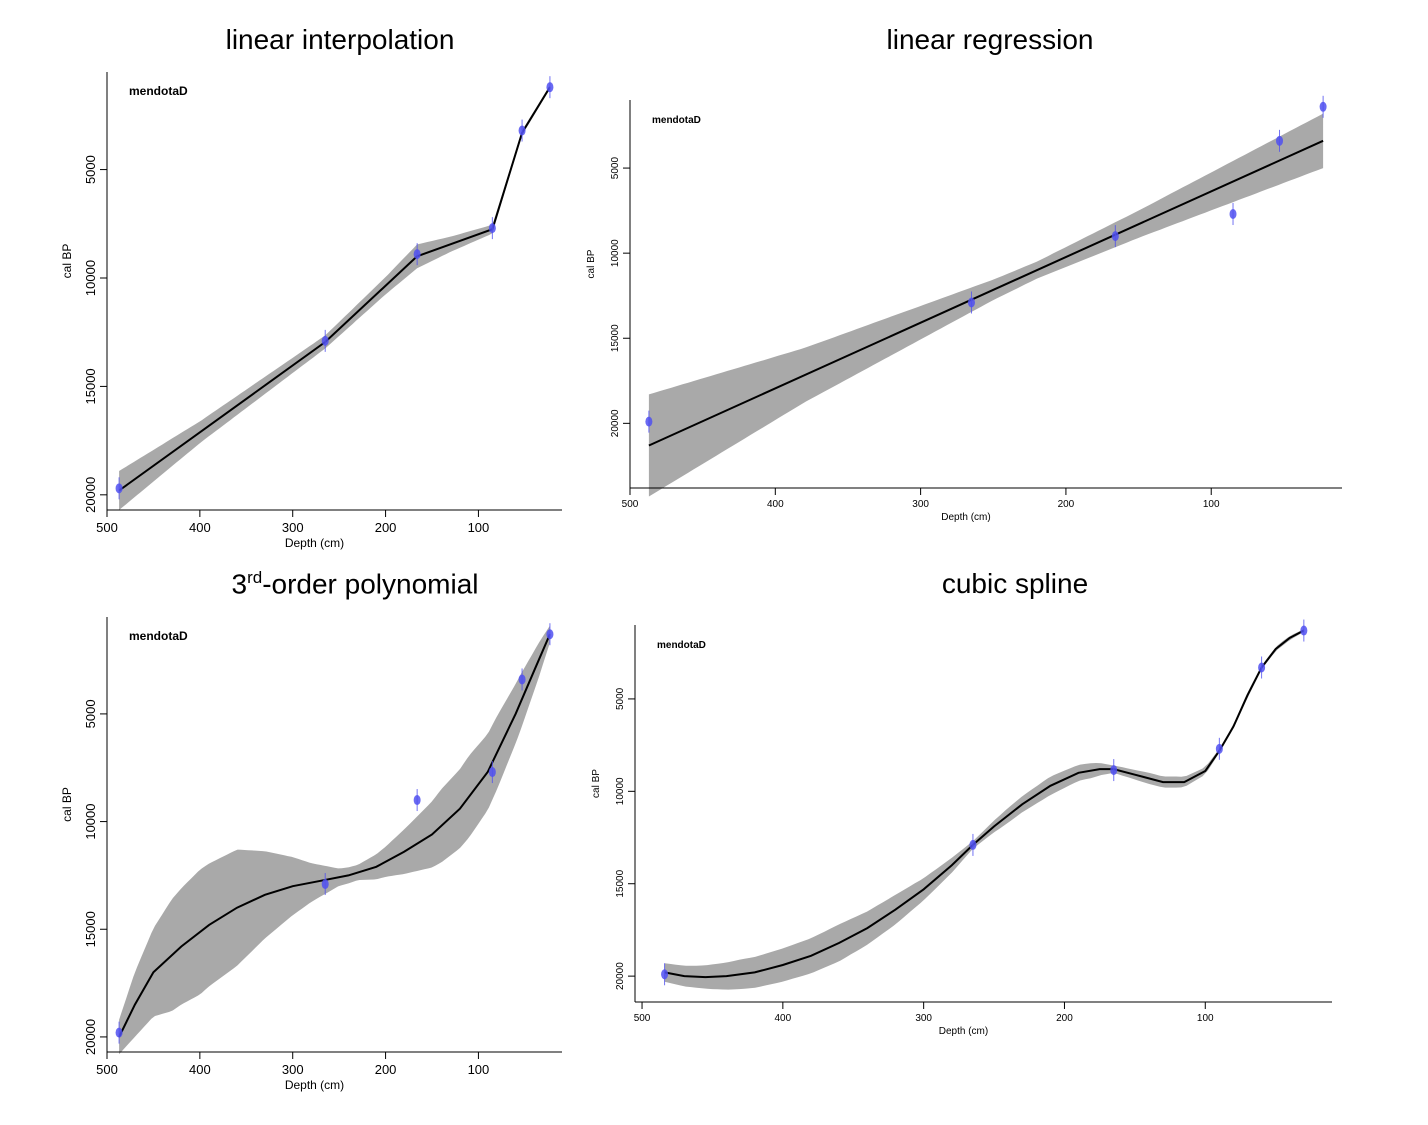 Image resolution: width=1428 pixels, height=1125 pixels. Describe the element at coordinates (1015, 583) in the screenshot. I see `chart-title-cubic-spline: cubic spline` at that location.